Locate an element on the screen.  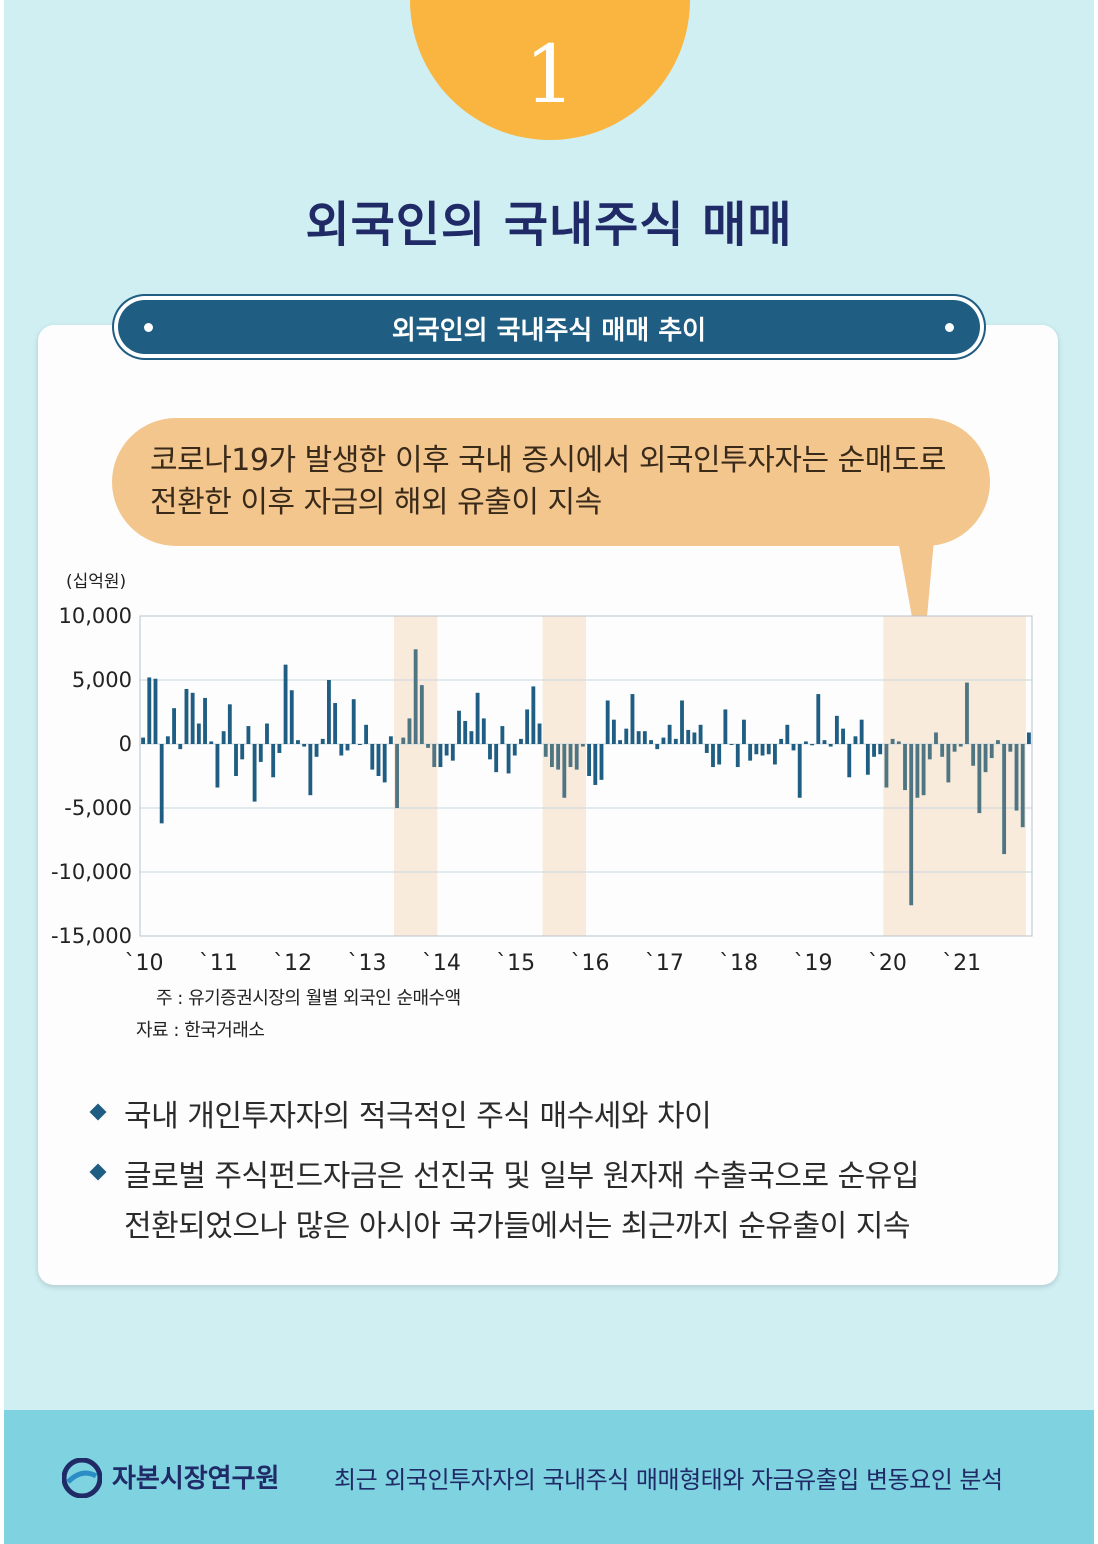
x-tick-label: `15 is located at coordinates (515, 963).